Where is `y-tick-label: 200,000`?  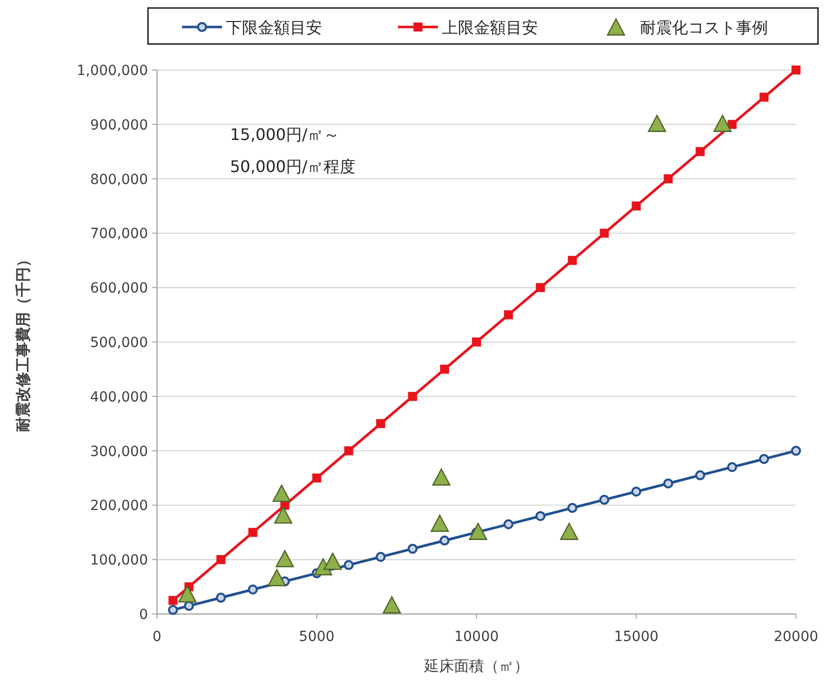 y-tick-label: 200,000 is located at coordinates (119, 506).